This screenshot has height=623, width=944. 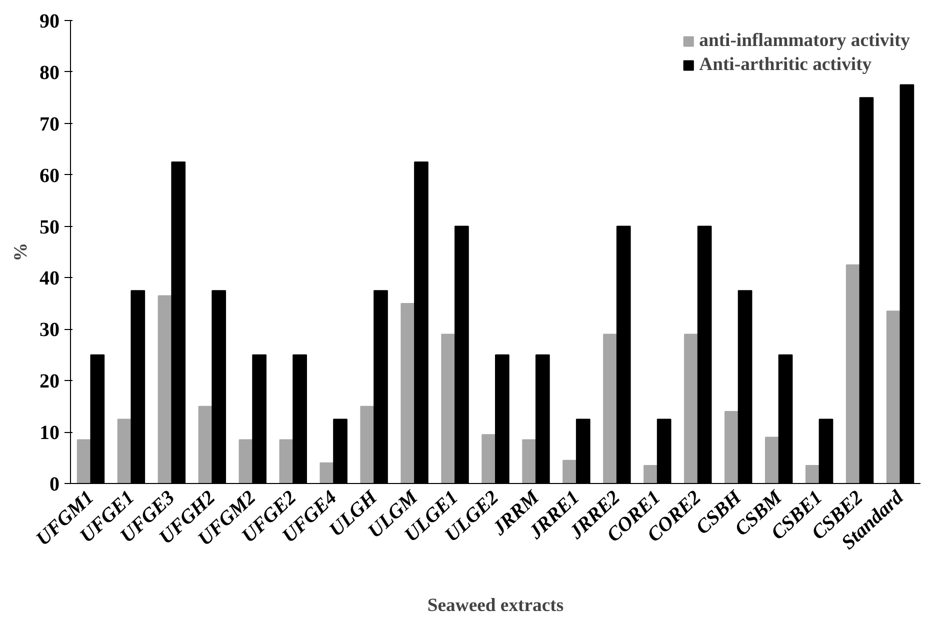 I want to click on y-tick-label: 70, so click(x=50, y=124).